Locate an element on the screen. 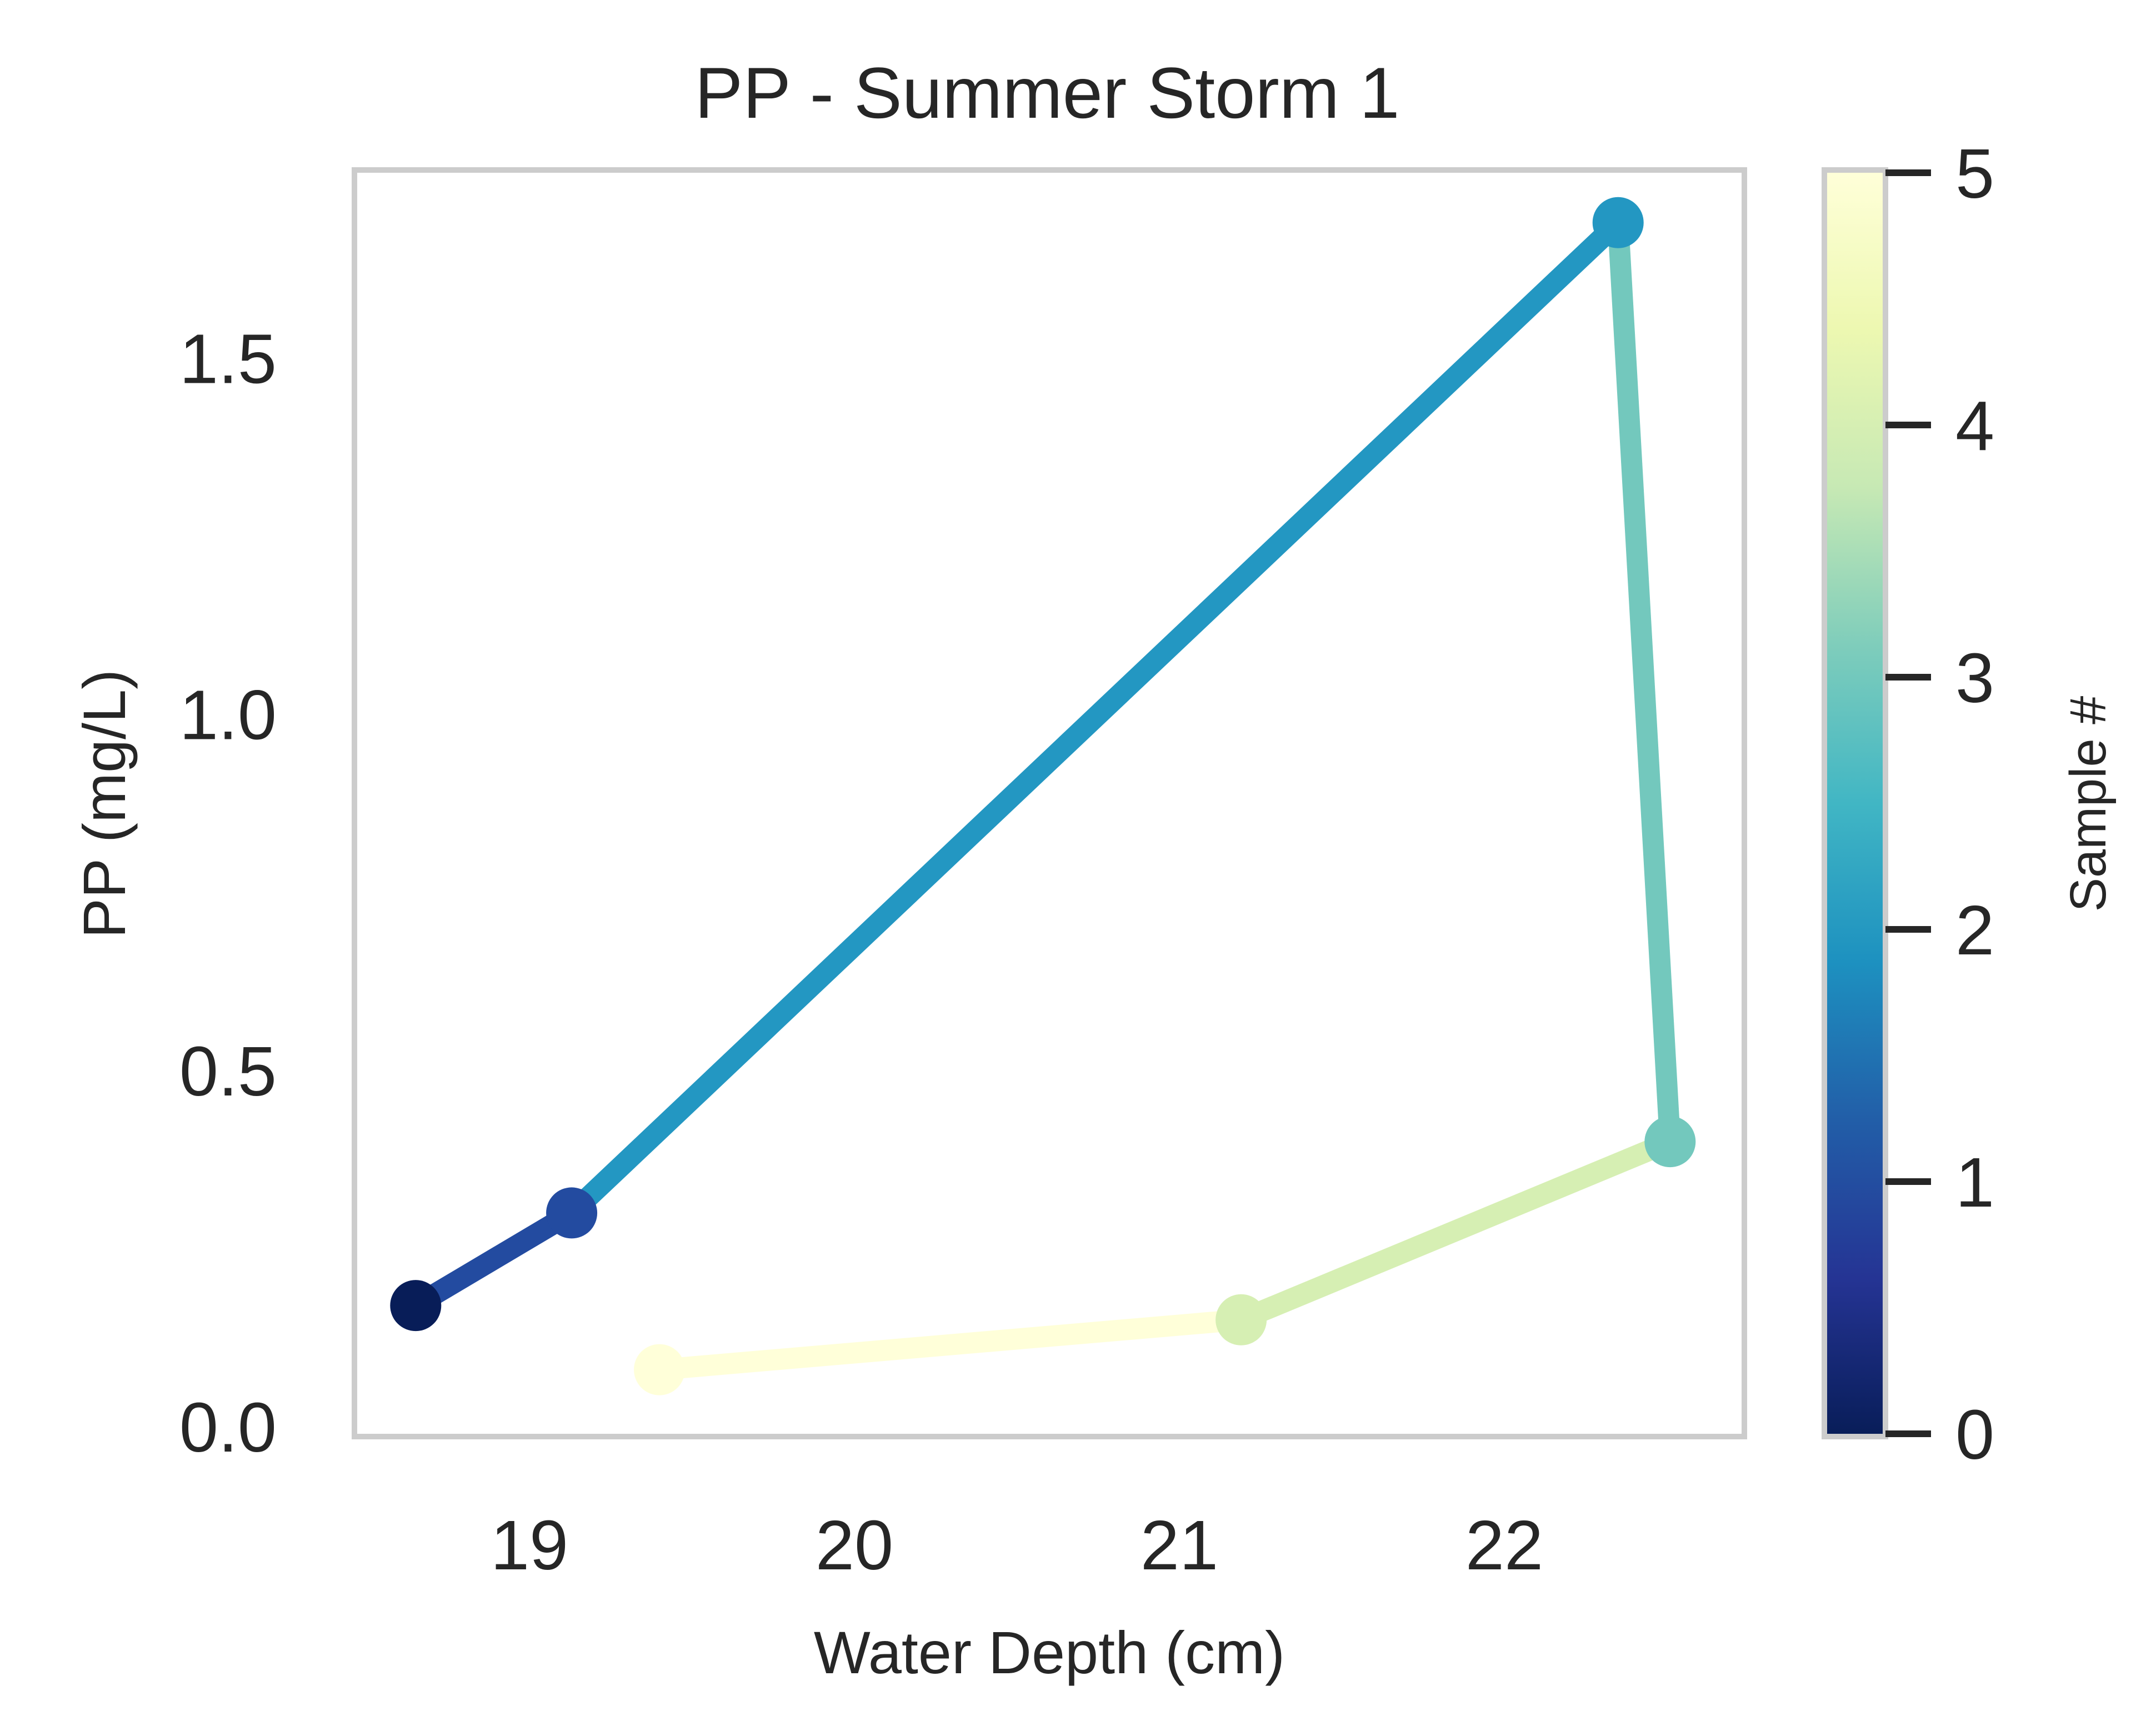 The height and width of the screenshot is (1736, 2141). y-tick-label: 0.0 is located at coordinates (228, 1427).